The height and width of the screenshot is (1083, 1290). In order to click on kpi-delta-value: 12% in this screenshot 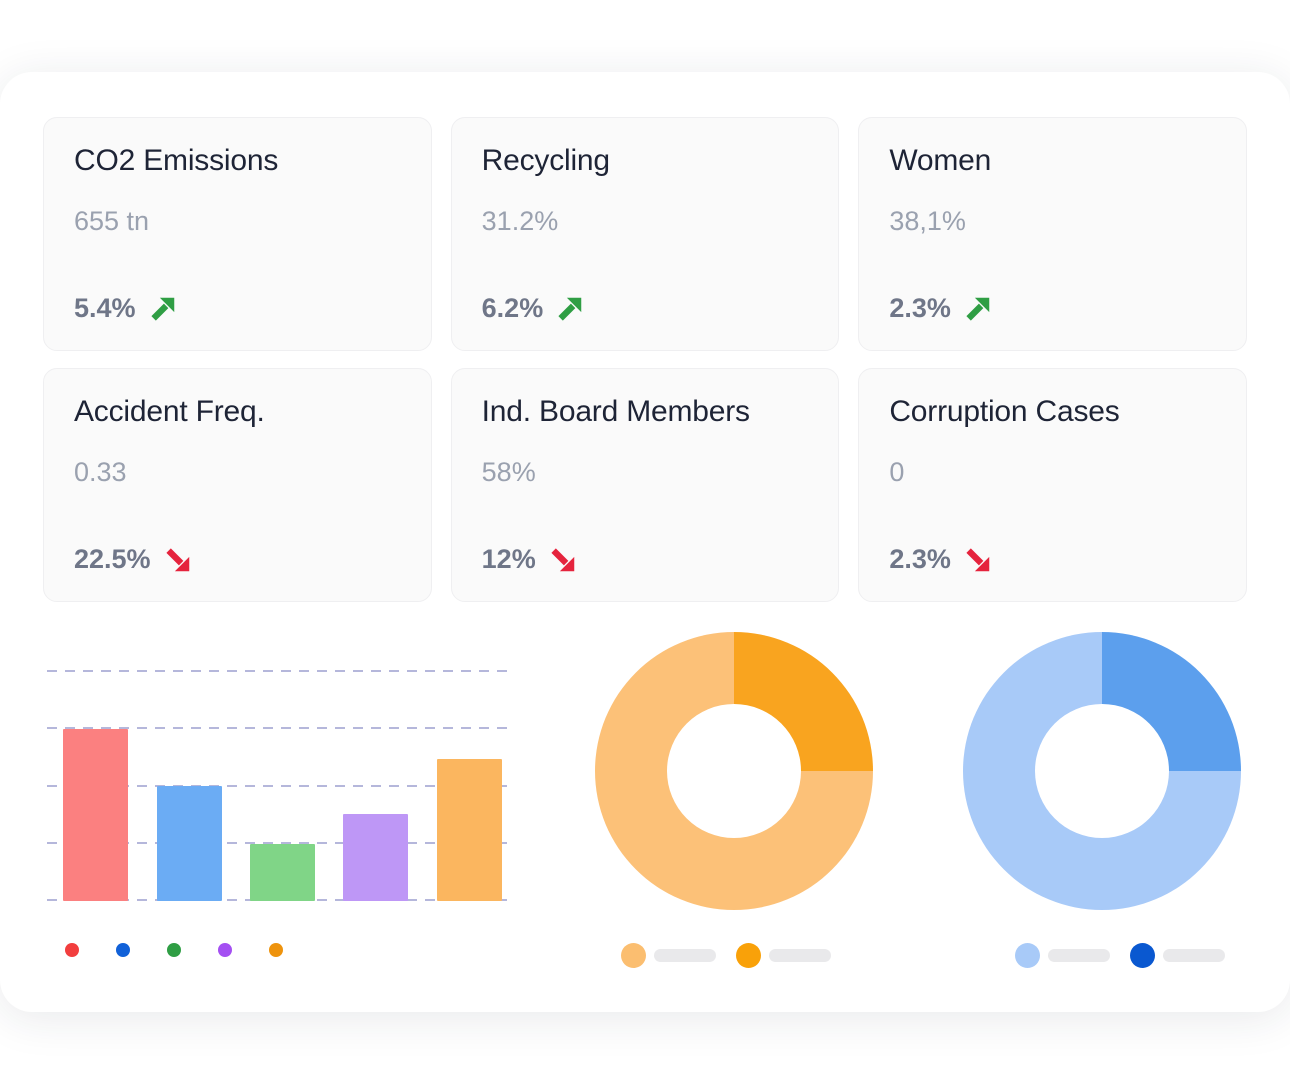, I will do `click(508, 559)`.